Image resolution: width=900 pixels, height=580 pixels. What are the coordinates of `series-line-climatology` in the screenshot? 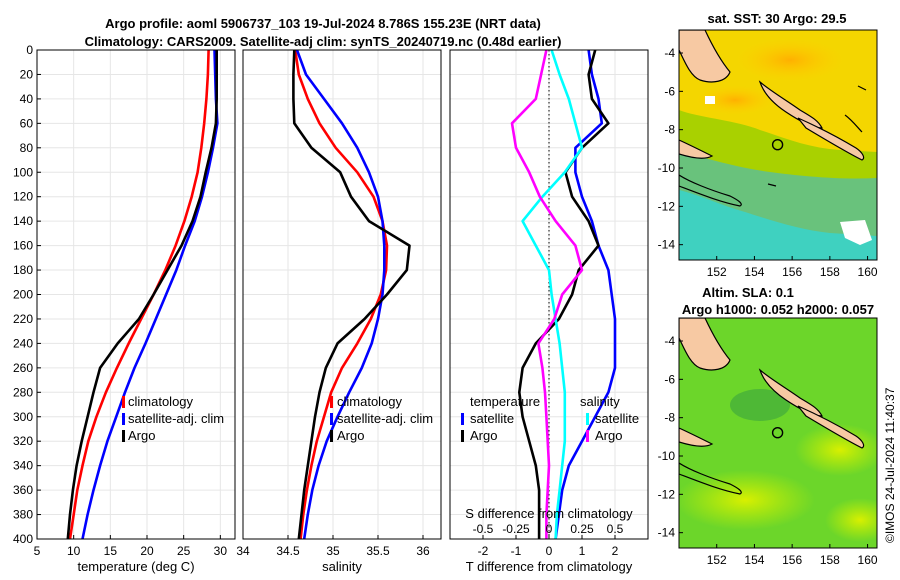 It's located at (341, 294).